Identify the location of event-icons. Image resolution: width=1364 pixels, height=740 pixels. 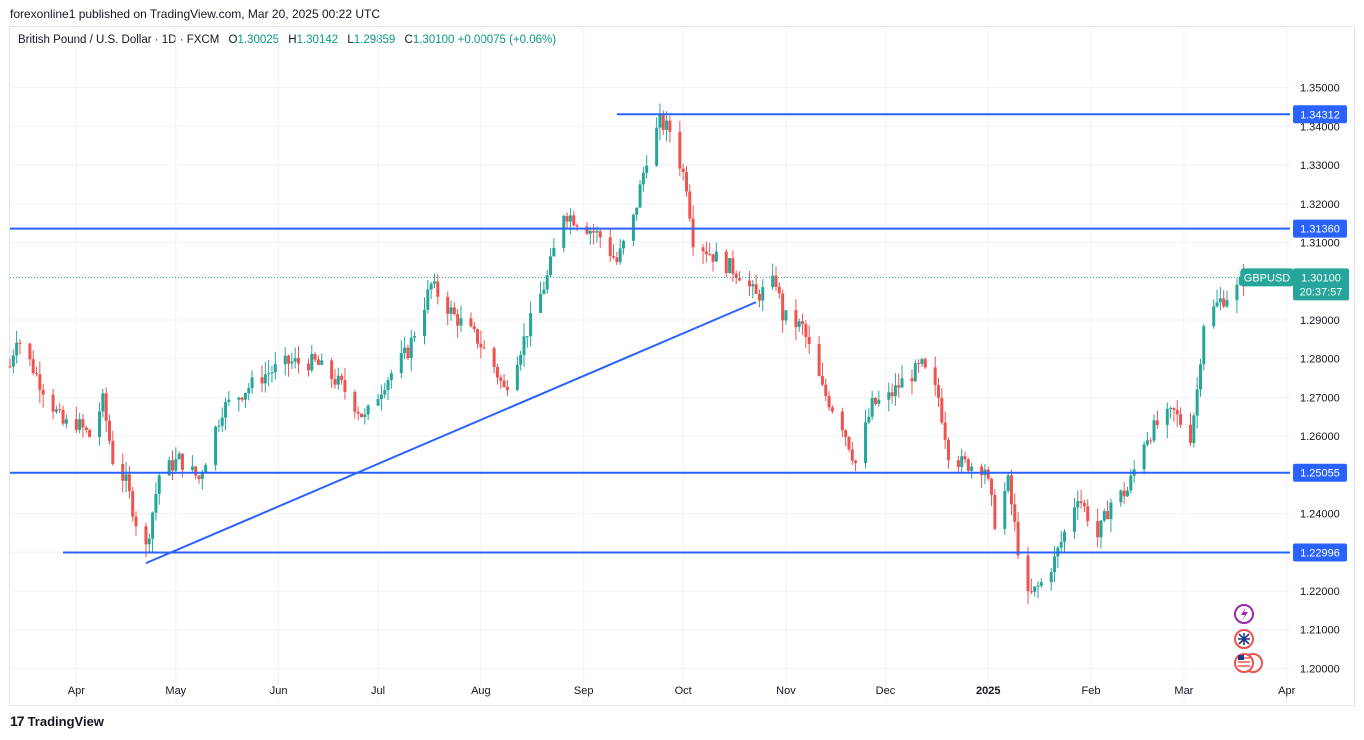
(1248, 638).